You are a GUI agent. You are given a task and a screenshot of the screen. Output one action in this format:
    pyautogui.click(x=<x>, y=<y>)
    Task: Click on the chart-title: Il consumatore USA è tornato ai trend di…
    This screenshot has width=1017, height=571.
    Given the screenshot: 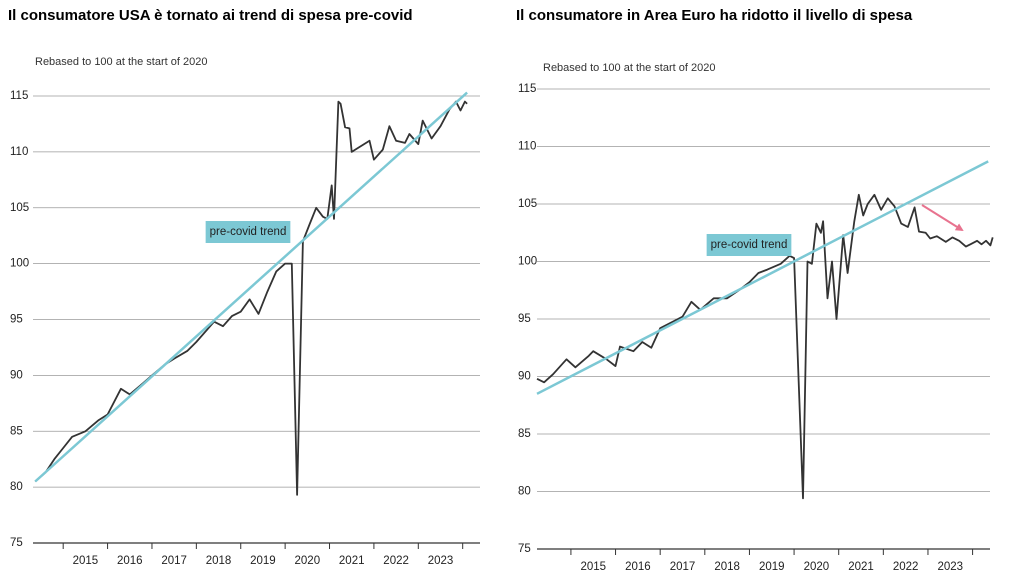 What is the action you would take?
    pyautogui.click(x=210, y=15)
    